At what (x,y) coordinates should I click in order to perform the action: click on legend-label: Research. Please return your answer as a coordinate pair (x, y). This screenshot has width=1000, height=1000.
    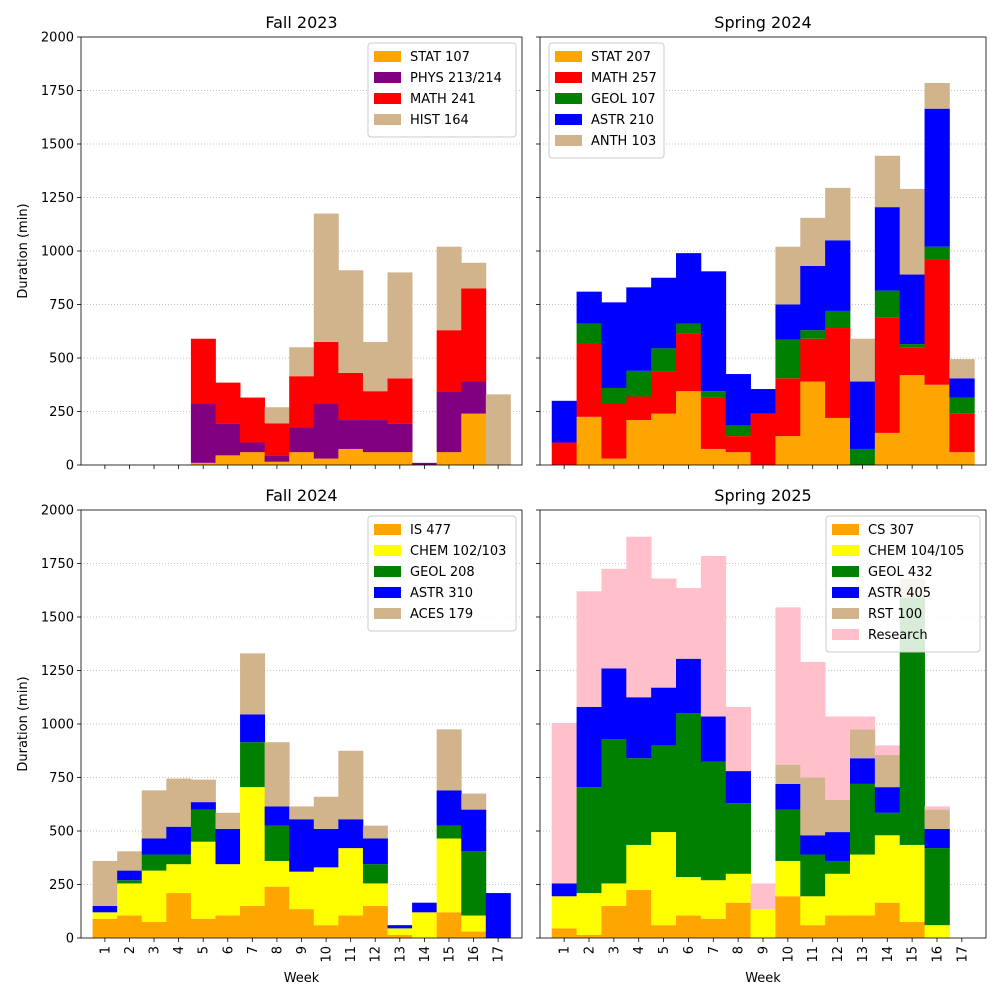
    Looking at the image, I should click on (898, 635).